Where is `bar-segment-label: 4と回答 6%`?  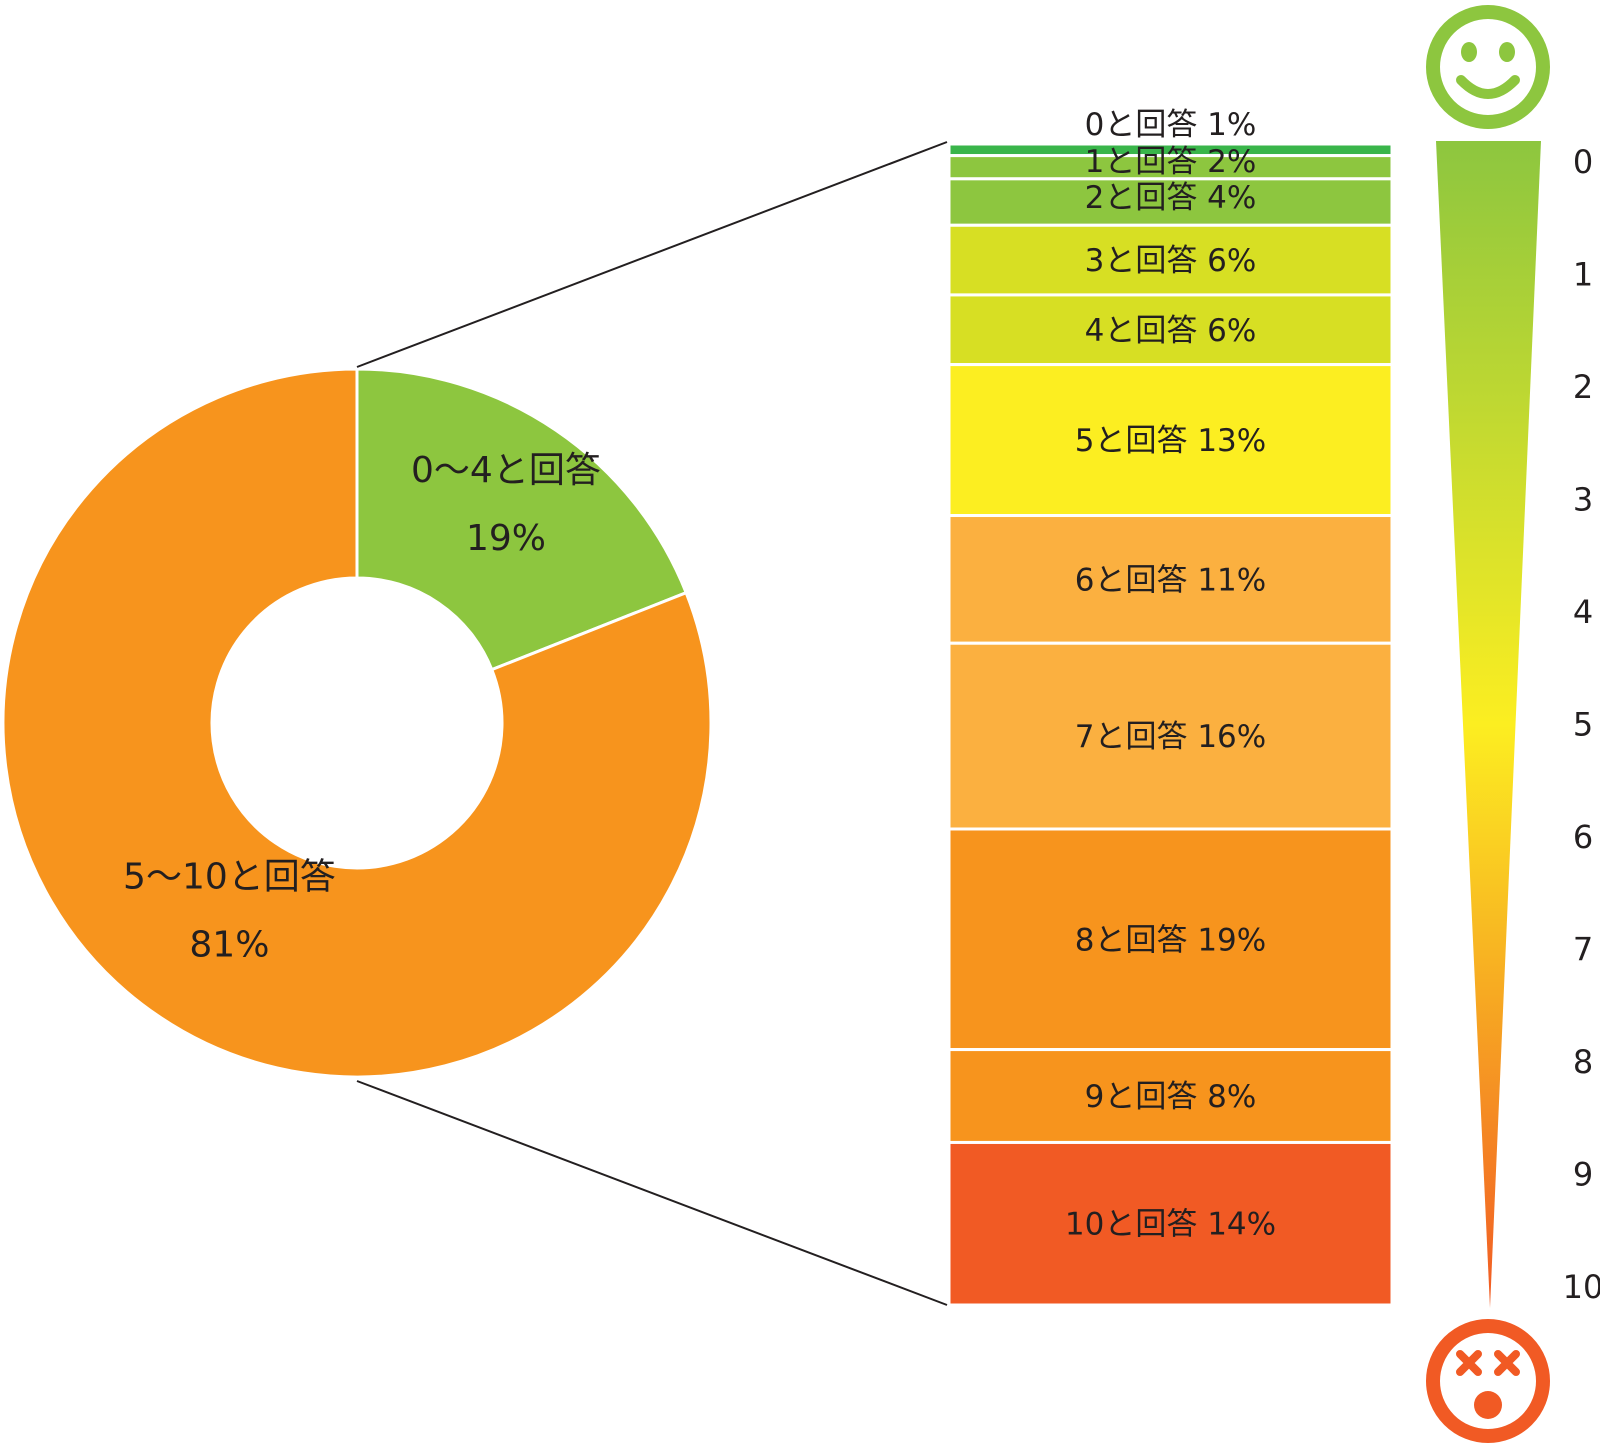 bar-segment-label: 4と回答 6% is located at coordinates (1171, 331).